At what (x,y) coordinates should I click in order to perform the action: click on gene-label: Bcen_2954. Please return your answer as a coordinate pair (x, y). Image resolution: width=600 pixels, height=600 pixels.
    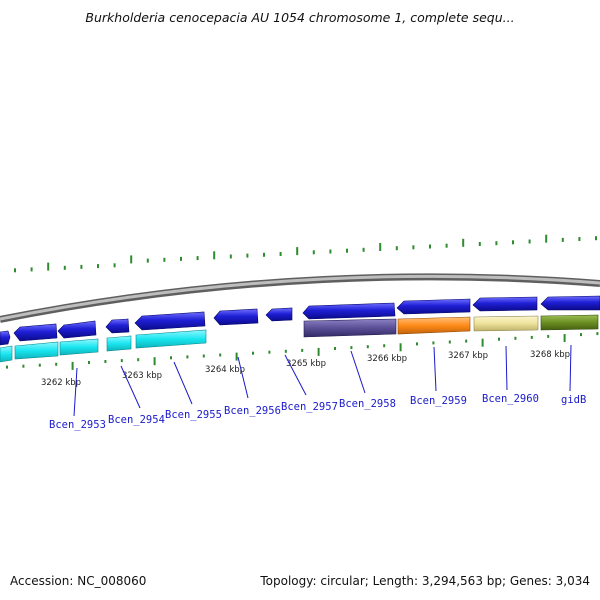
    Looking at the image, I should click on (136, 420).